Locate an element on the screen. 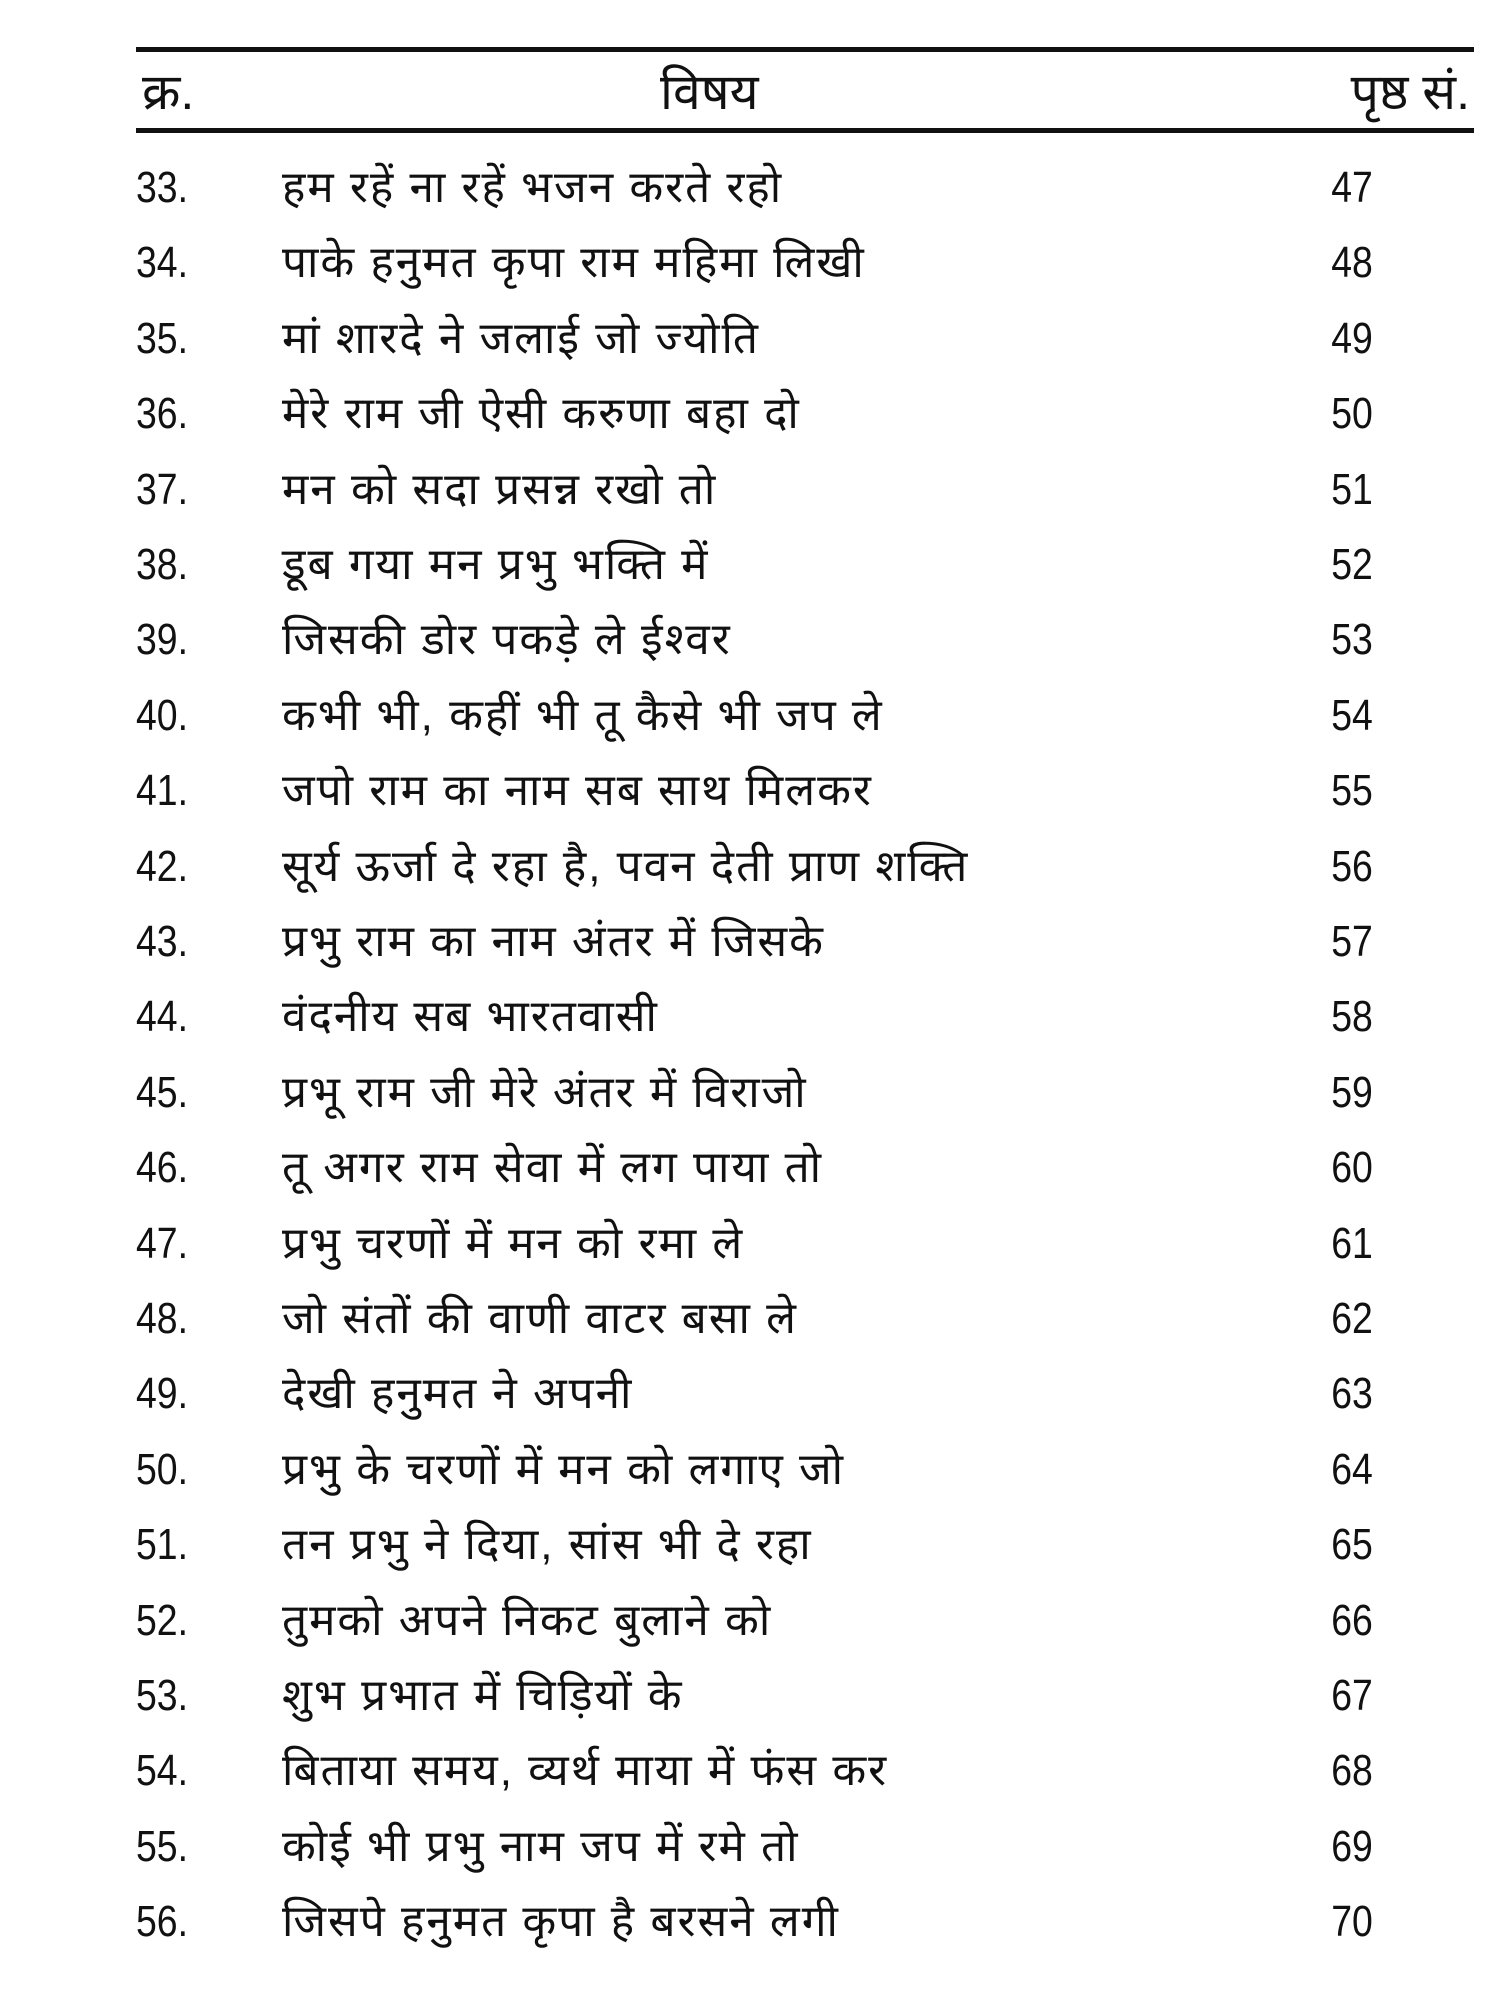  entry-number: 42. is located at coordinates (162, 866).